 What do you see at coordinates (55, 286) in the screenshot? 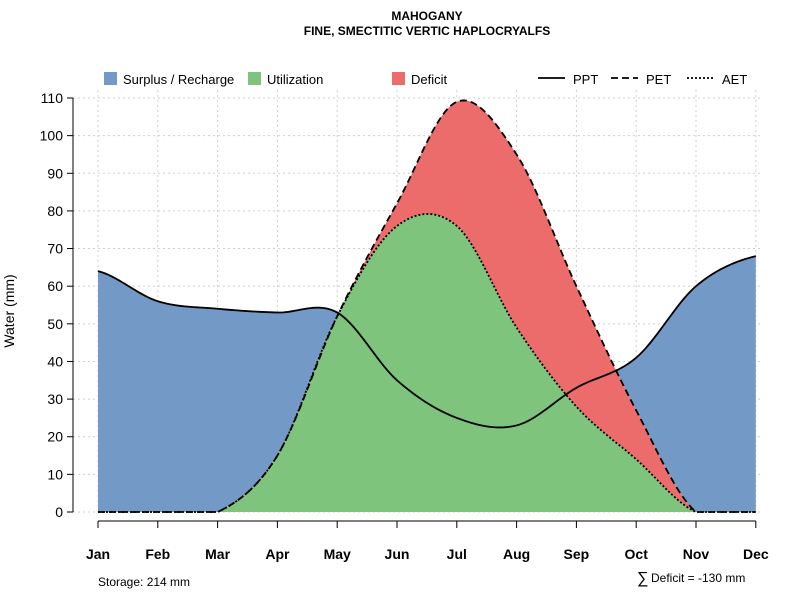
I see `y-tick-label: 60` at bounding box center [55, 286].